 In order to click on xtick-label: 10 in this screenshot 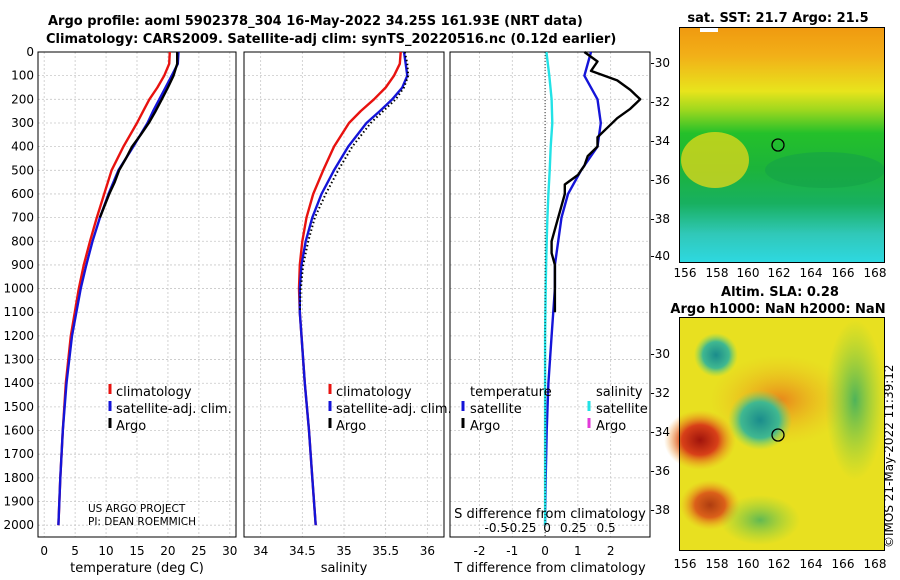, I will do `click(105, 551)`.